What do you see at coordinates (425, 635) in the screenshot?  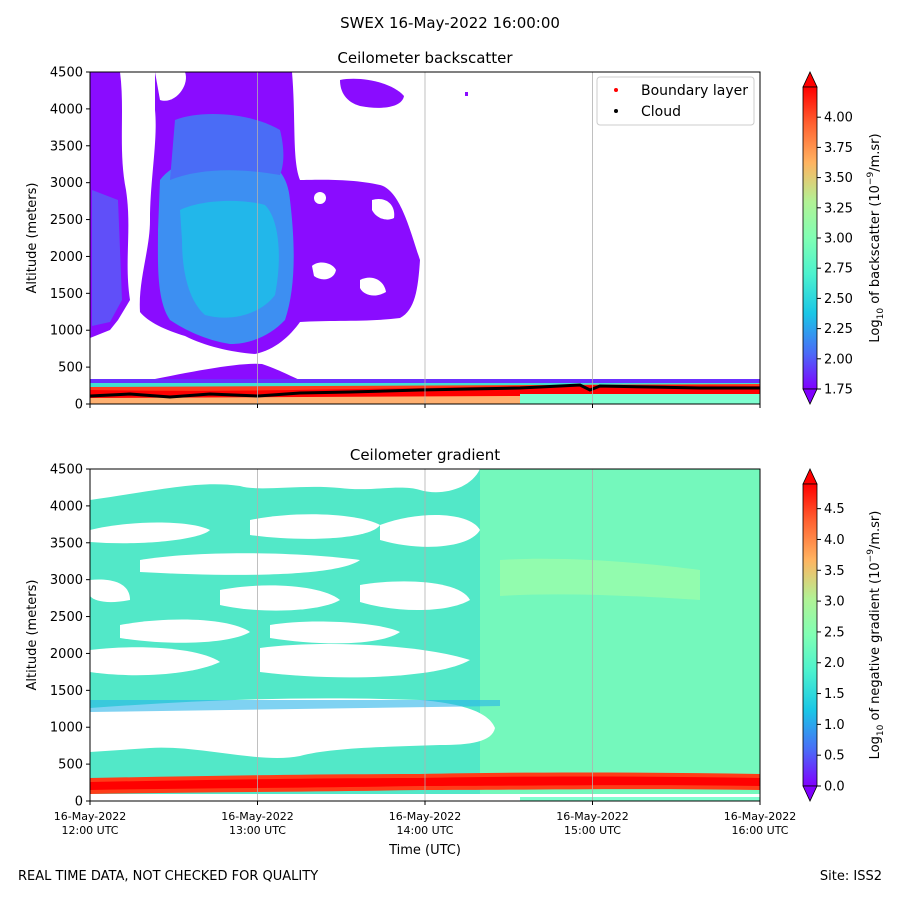 I see `grid-bottom` at bounding box center [425, 635].